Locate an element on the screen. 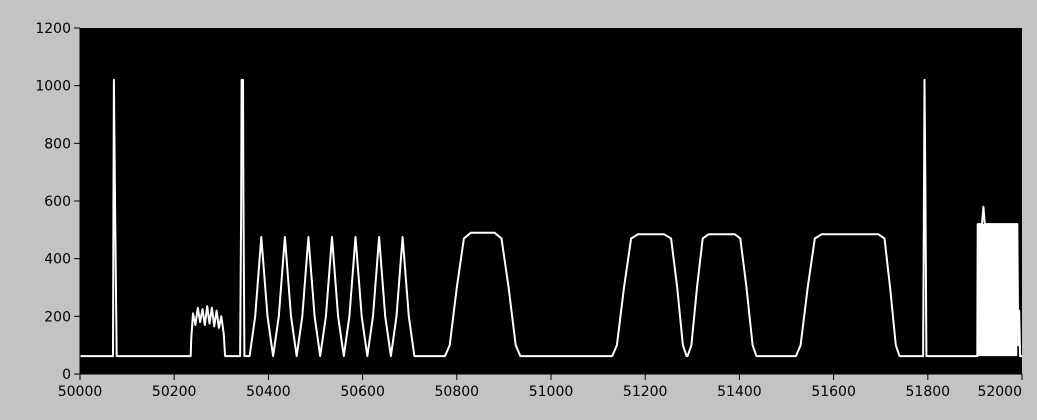 The width and height of the screenshot is (1037, 420). signal-block is located at coordinates (997, 290).